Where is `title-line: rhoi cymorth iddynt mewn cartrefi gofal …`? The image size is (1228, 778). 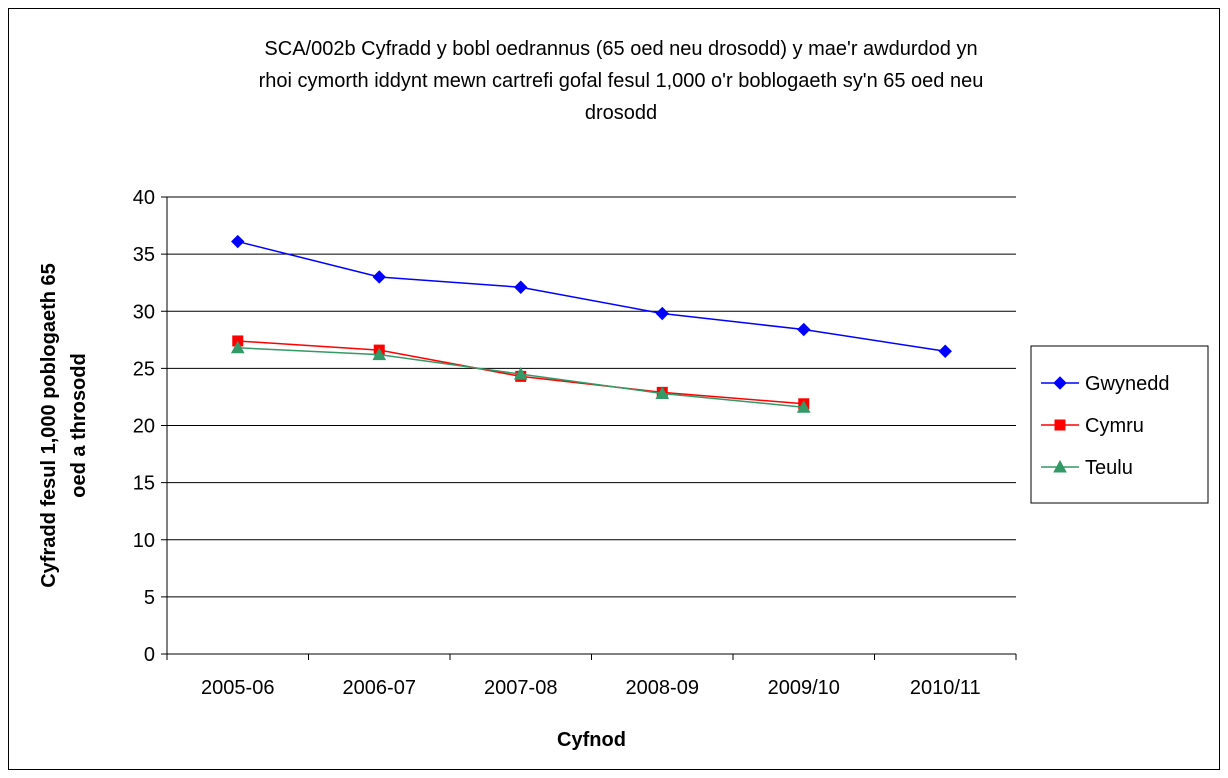 title-line: rhoi cymorth iddynt mewn cartrefi gofal … is located at coordinates (621, 81).